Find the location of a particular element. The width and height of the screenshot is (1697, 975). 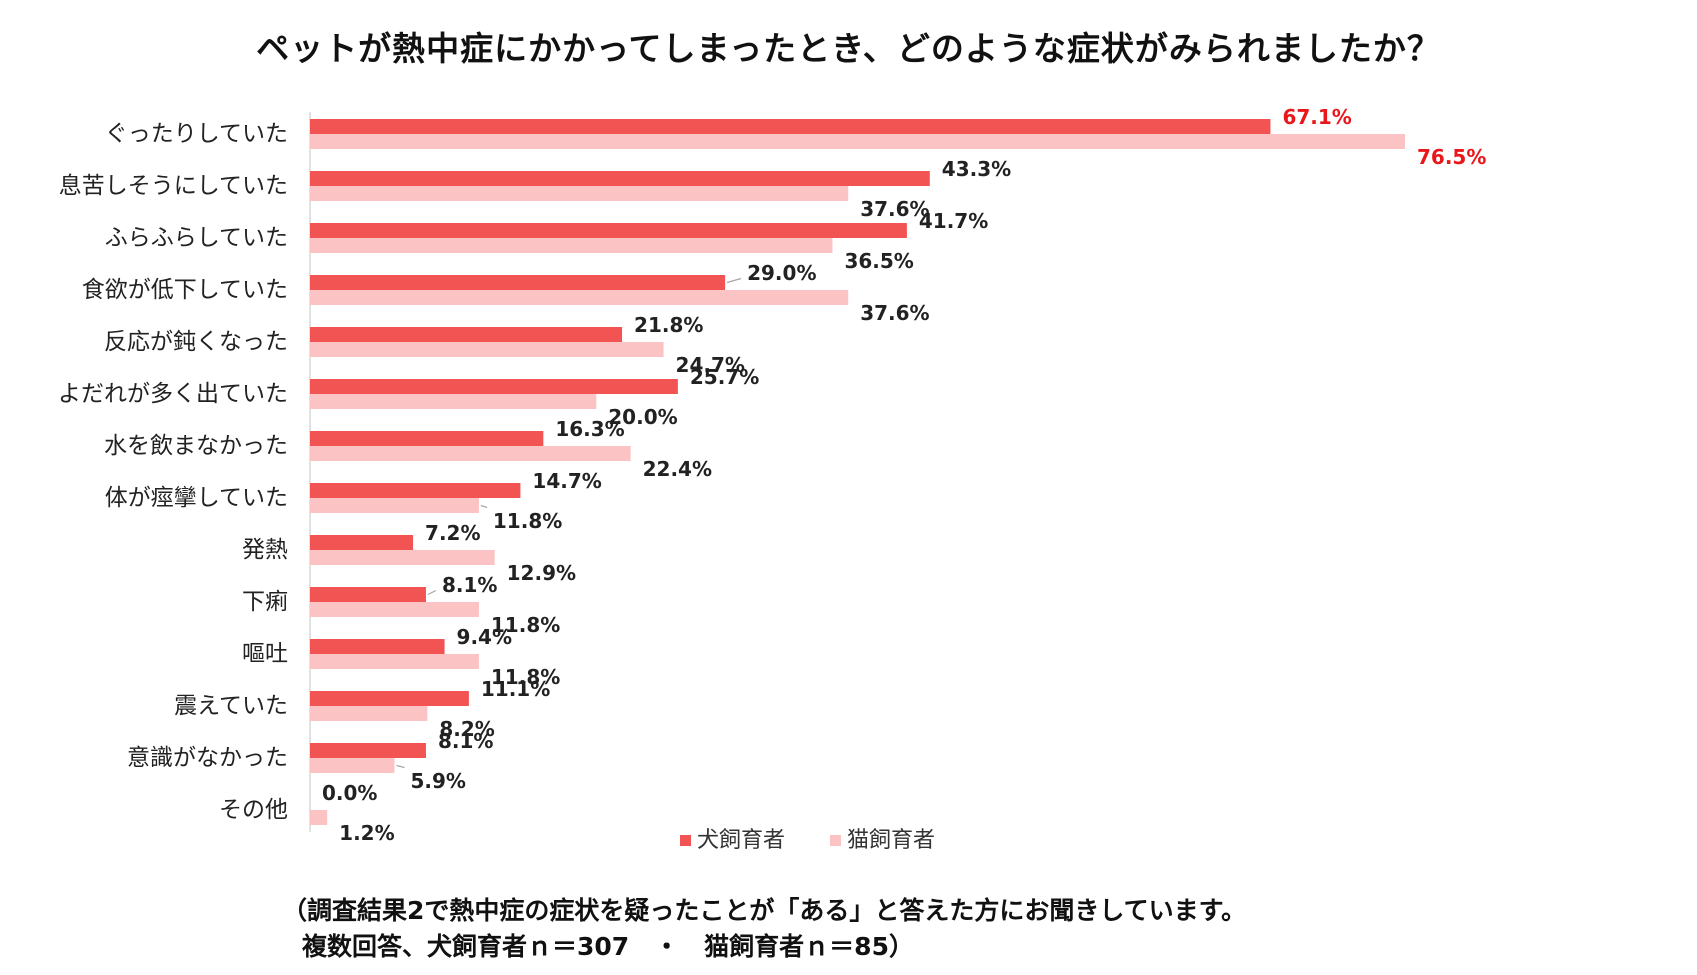

data-label: 5.9% is located at coordinates (437, 781).